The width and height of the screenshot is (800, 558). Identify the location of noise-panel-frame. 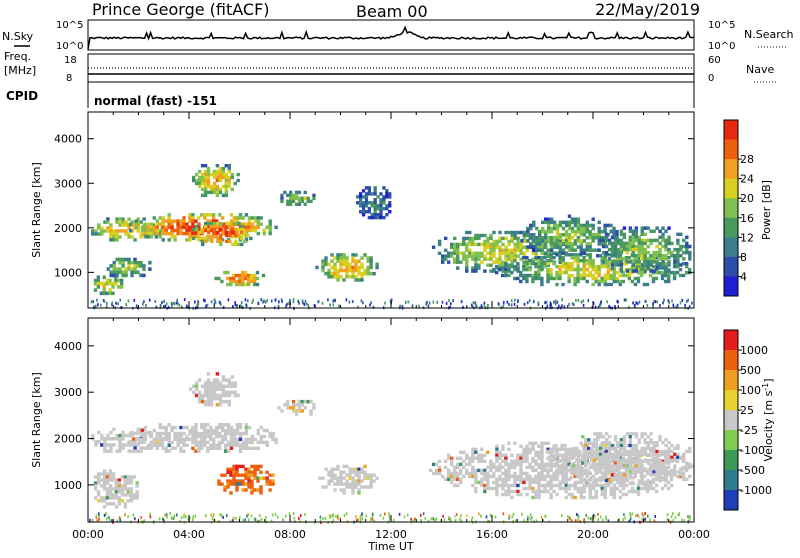
(391, 35).